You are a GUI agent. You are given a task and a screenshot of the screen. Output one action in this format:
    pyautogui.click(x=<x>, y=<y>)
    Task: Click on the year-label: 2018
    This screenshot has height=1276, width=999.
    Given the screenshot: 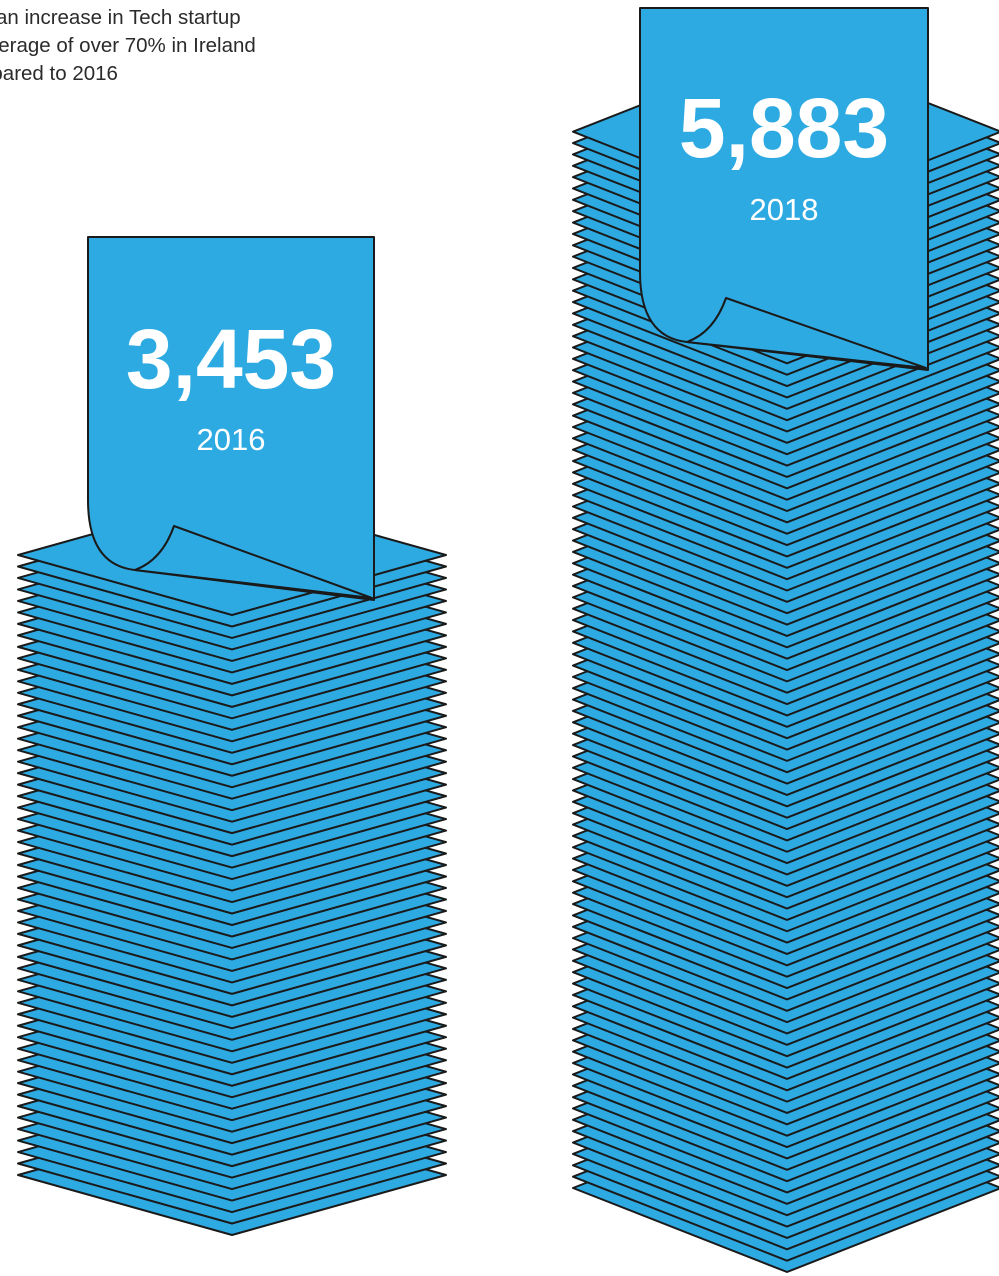 What is the action you would take?
    pyautogui.click(x=784, y=209)
    